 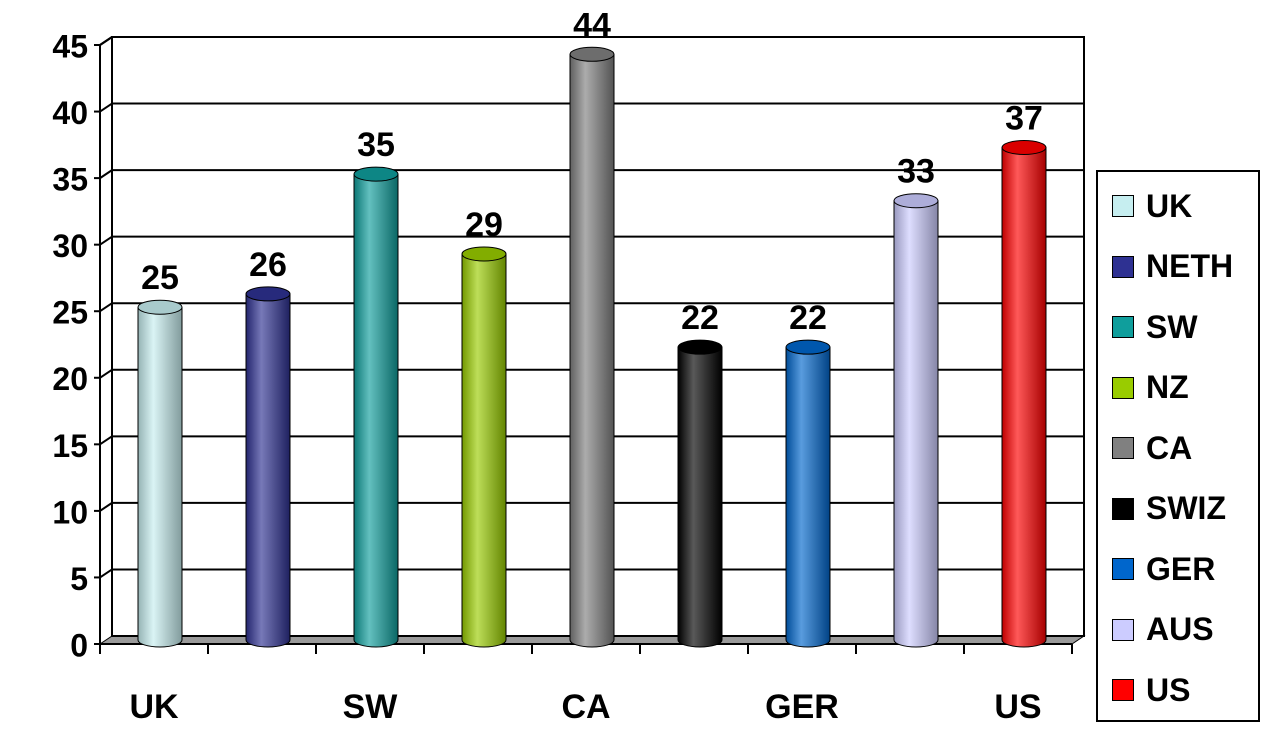 I want to click on y-tick-label: 40, so click(x=70, y=113).